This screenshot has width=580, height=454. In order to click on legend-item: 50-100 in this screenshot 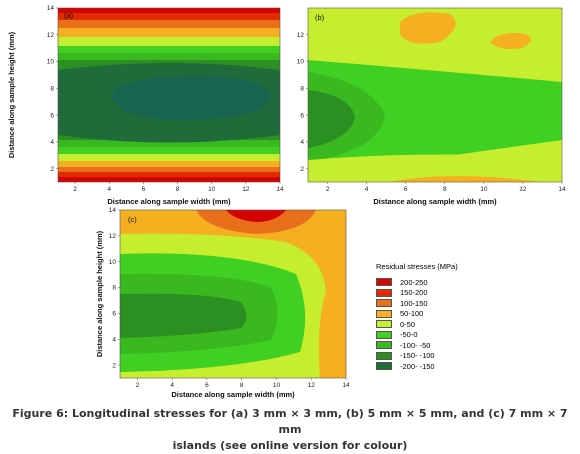, I will do `click(436, 314)`.